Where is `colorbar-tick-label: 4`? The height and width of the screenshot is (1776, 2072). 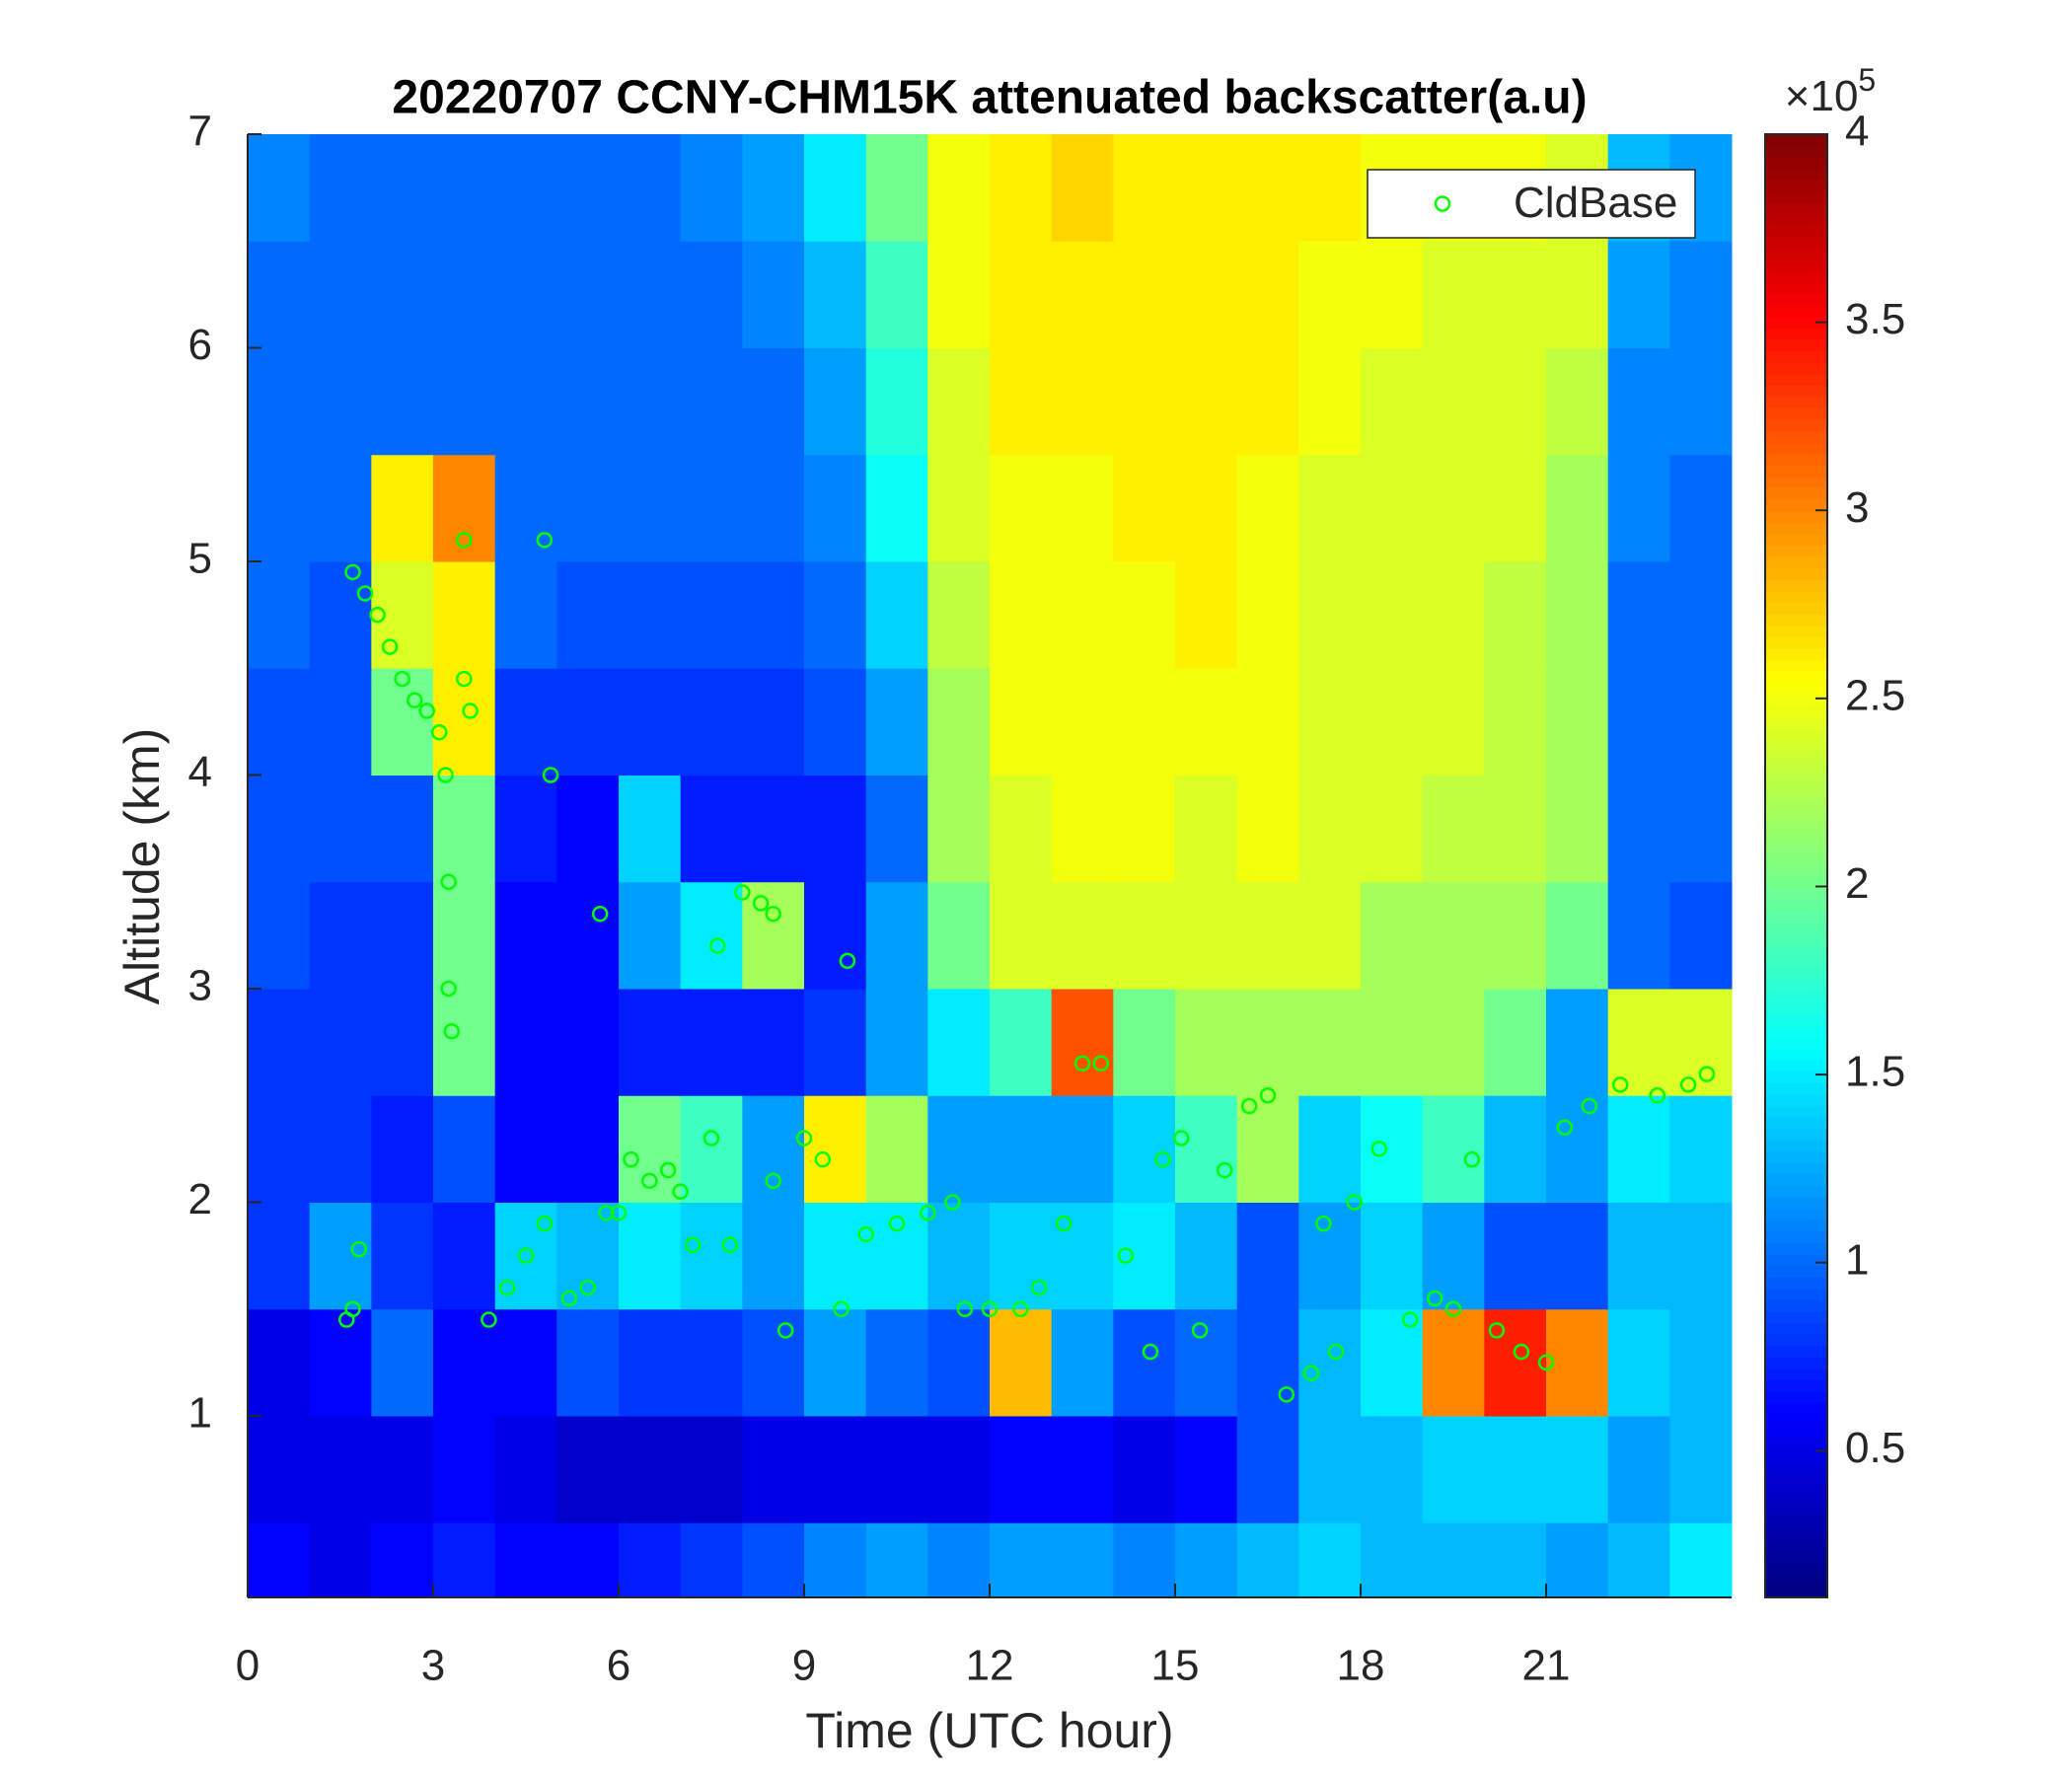
colorbar-tick-label: 4 is located at coordinates (1857, 132).